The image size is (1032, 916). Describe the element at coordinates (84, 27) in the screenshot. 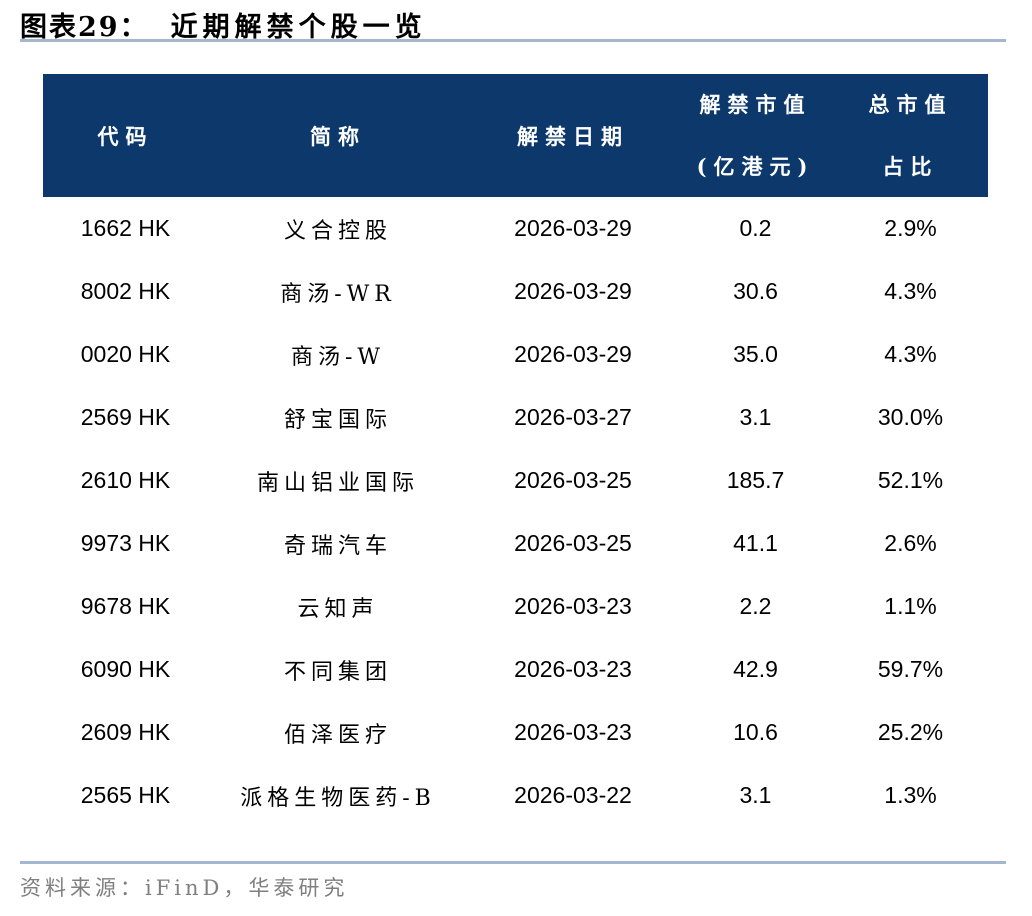

I see `figure-label: 图表29：` at that location.